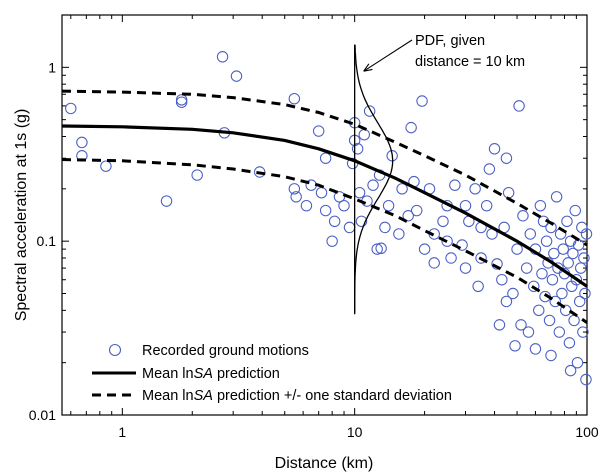  Describe the element at coordinates (450, 41) in the screenshot. I see `annotation-line-1: PDF, given` at that location.